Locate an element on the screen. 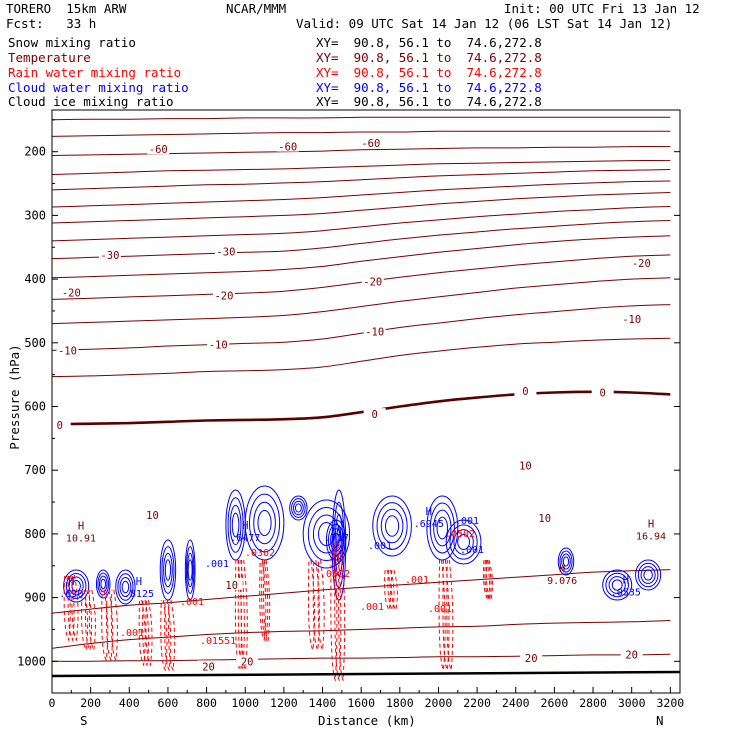 The height and width of the screenshot is (740, 740). isotherm--10 is located at coordinates (361, 327).